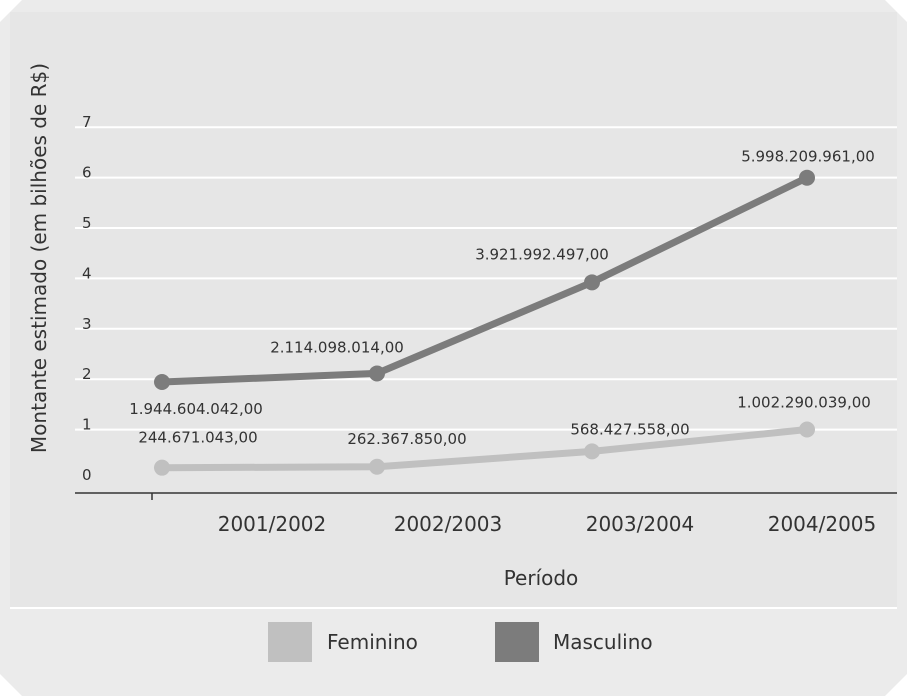 The image size is (907, 696). What do you see at coordinates (197, 438) in the screenshot?
I see `data-label-feminino: 244.671.043,00` at bounding box center [197, 438].